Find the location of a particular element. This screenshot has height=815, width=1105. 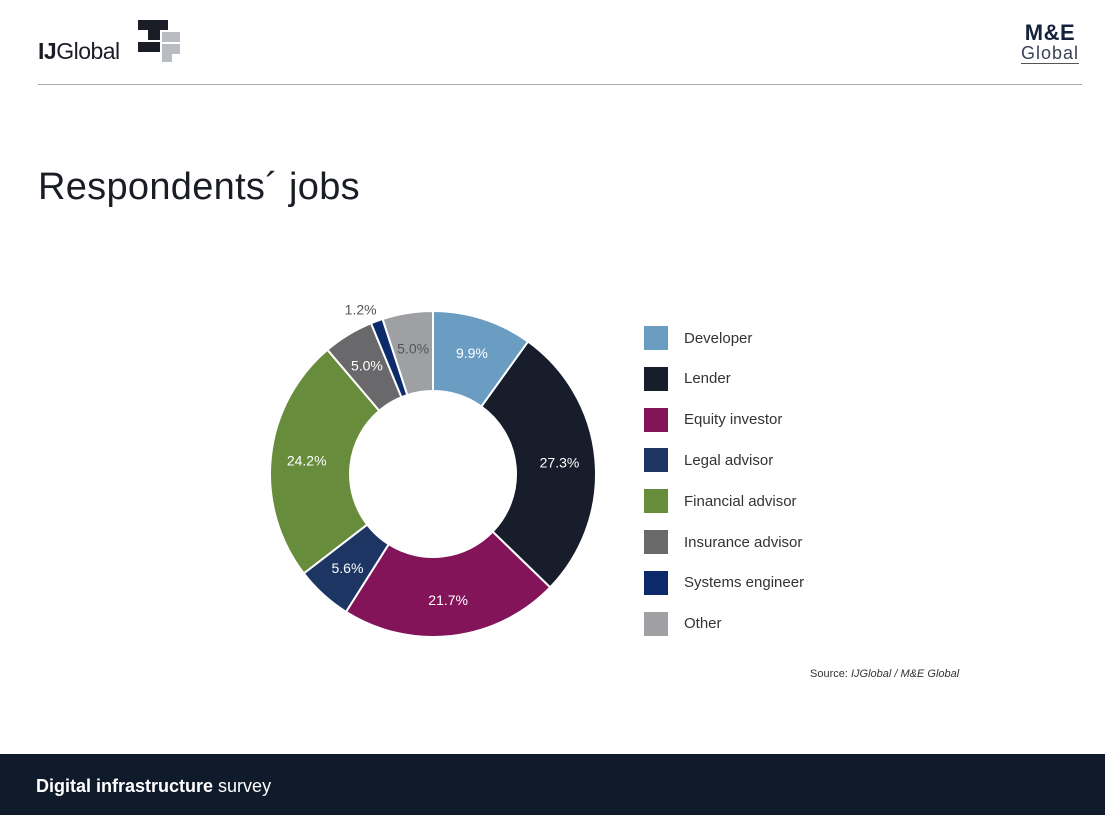

slice-equity-investor is located at coordinates (448, 584).